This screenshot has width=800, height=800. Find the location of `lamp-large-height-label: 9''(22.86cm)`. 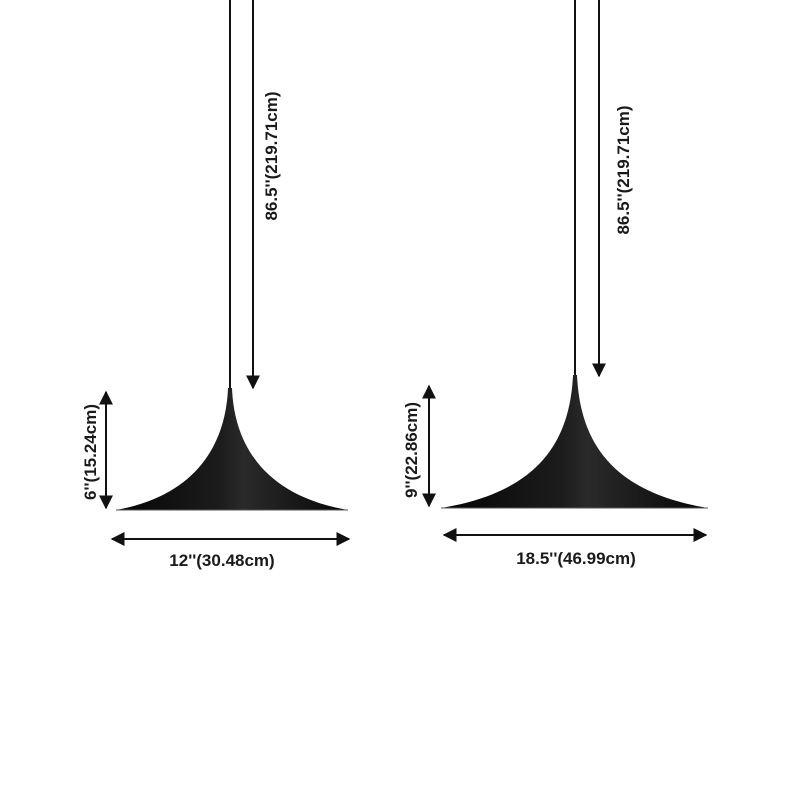

lamp-large-height-label: 9''(22.86cm) is located at coordinates (411, 450).